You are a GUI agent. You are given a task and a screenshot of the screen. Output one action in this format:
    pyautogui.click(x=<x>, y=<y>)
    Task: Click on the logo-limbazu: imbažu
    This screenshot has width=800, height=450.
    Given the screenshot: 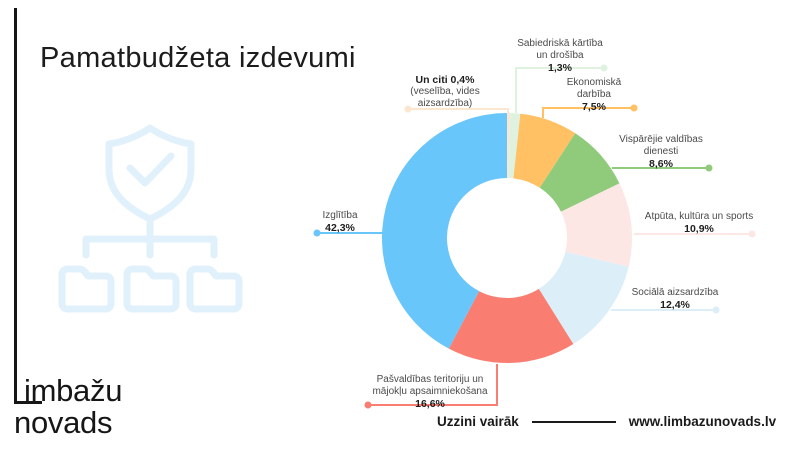 What is the action you would take?
    pyautogui.click(x=73, y=390)
    